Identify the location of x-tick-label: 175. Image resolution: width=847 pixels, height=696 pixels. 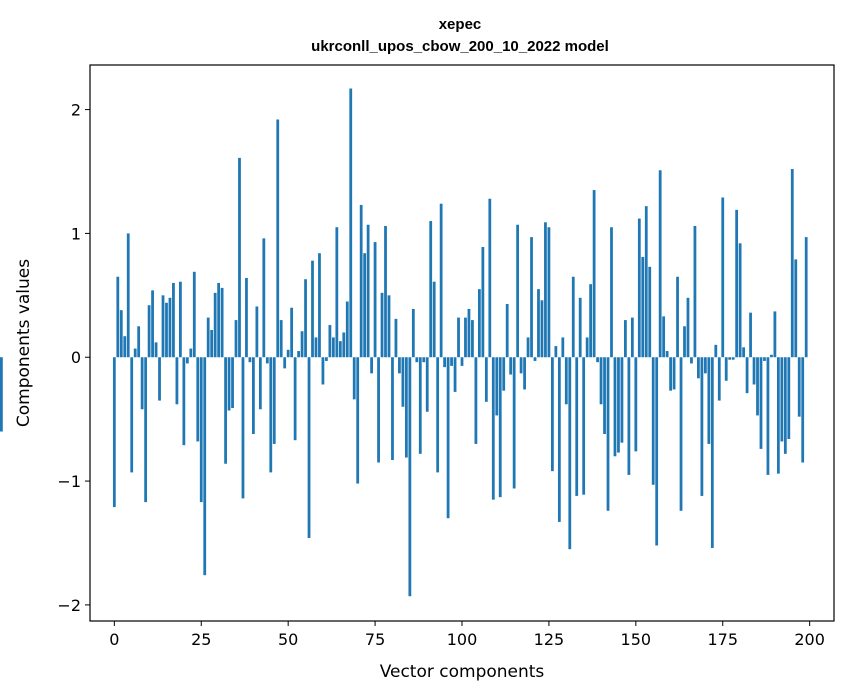
(722, 639).